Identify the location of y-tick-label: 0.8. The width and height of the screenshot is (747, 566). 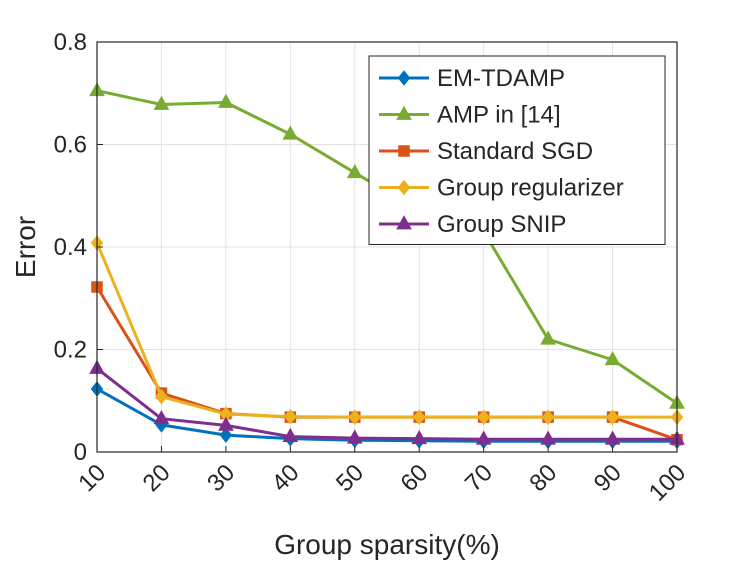
(70, 42).